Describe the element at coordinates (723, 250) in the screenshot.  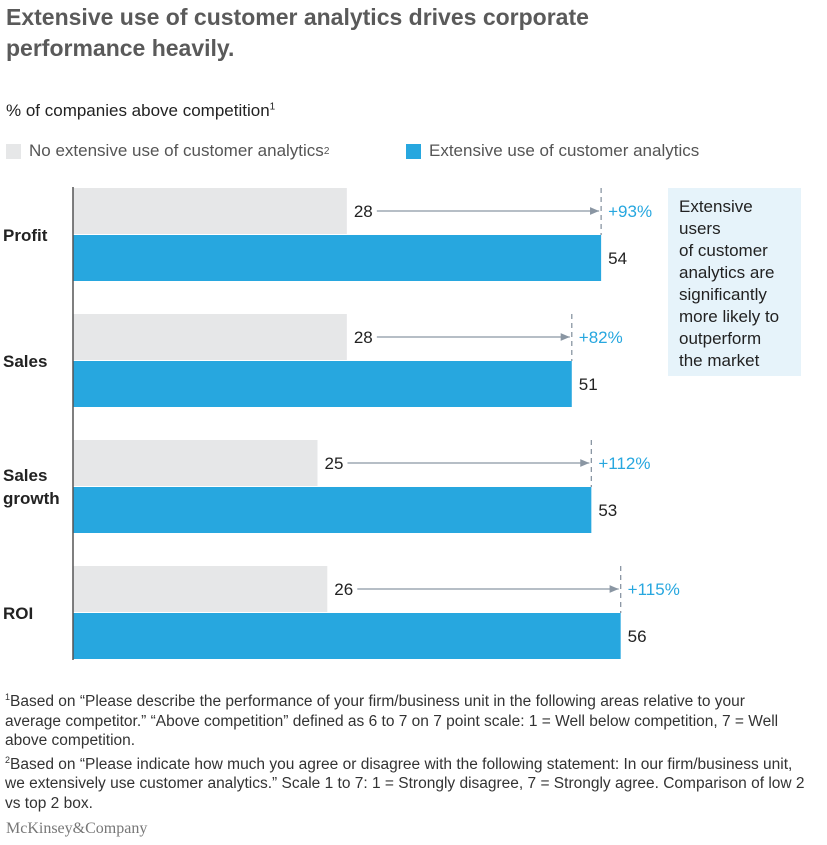
I see `callout-line: of customer` at that location.